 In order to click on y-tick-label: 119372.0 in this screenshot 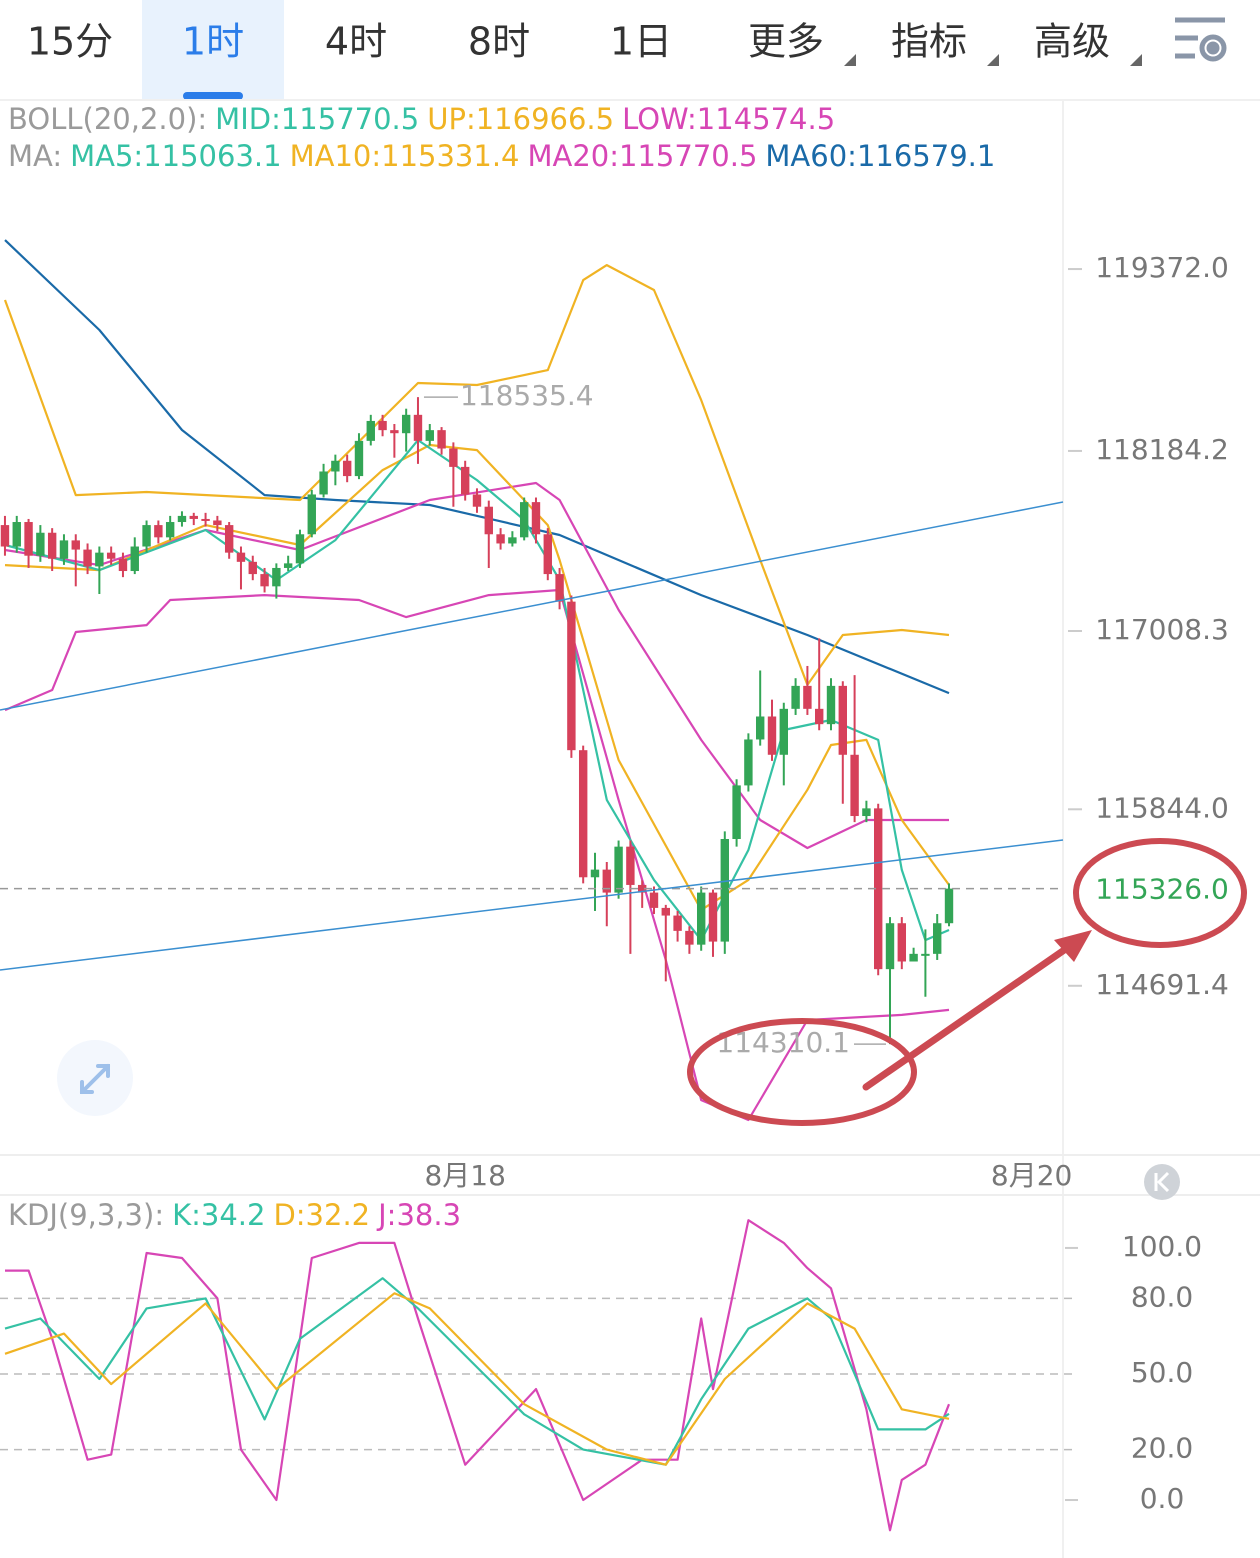, I will do `click(1162, 267)`.